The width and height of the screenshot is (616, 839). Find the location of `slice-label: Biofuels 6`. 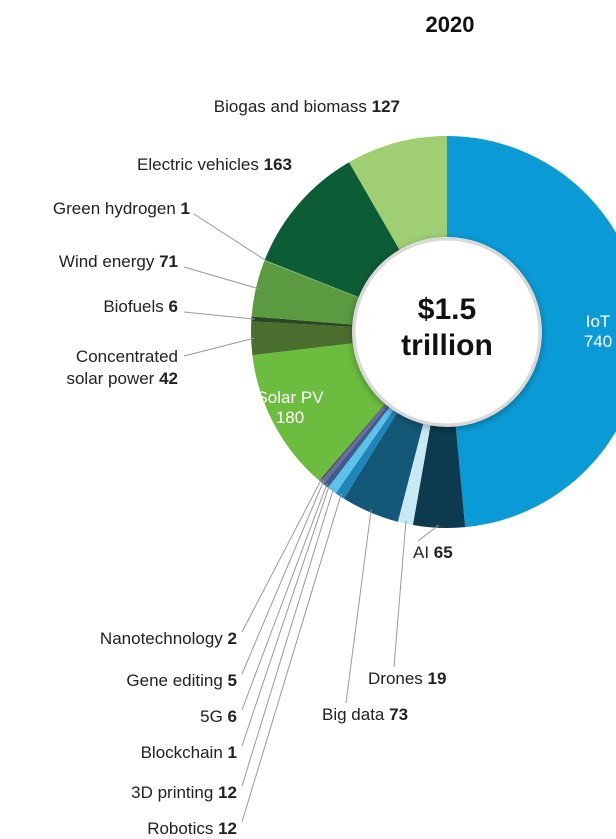

slice-label: Biofuels 6 is located at coordinates (140, 307).